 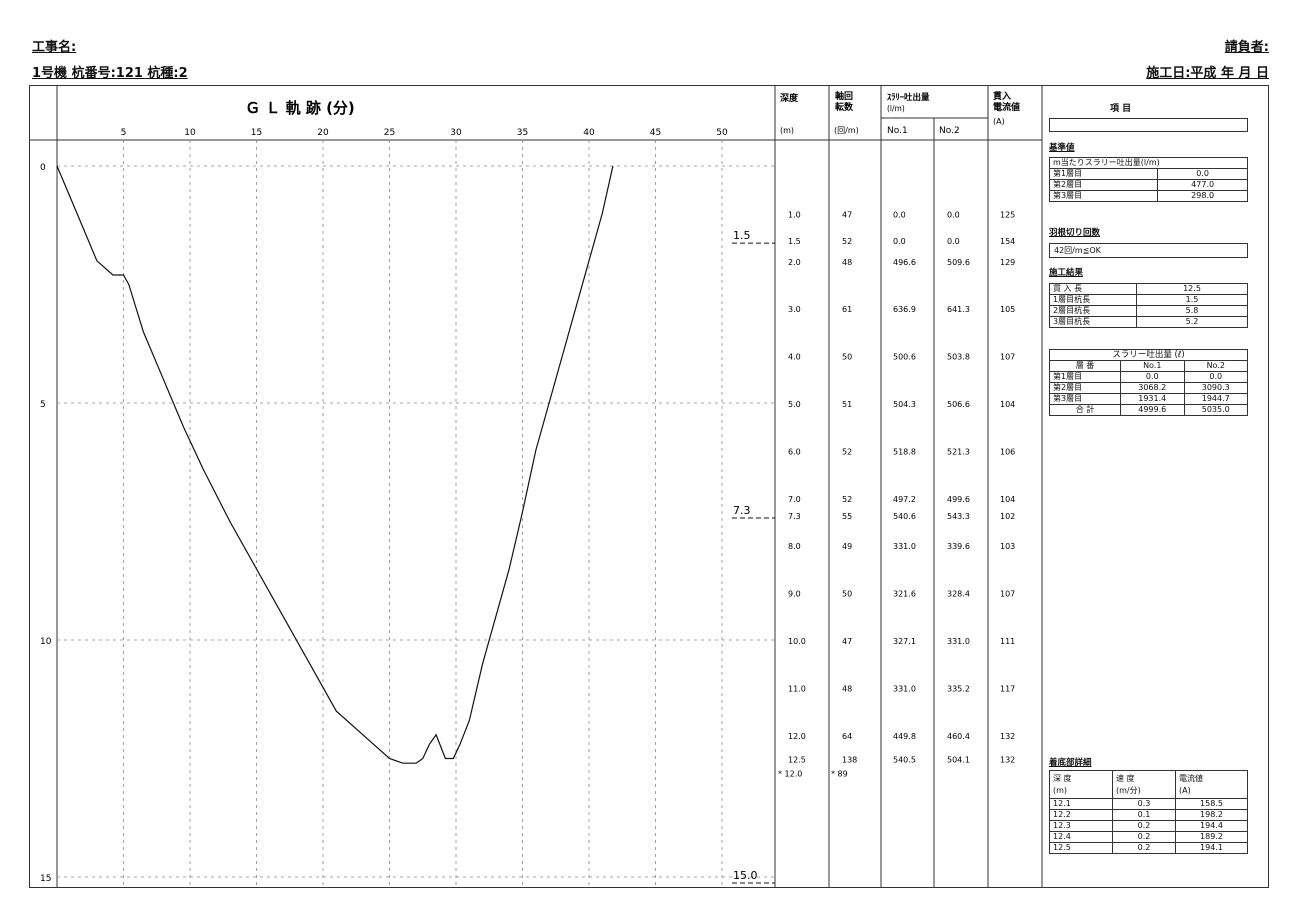 I want to click on table-cell-slurry-no1: 540.6, so click(x=904, y=516).